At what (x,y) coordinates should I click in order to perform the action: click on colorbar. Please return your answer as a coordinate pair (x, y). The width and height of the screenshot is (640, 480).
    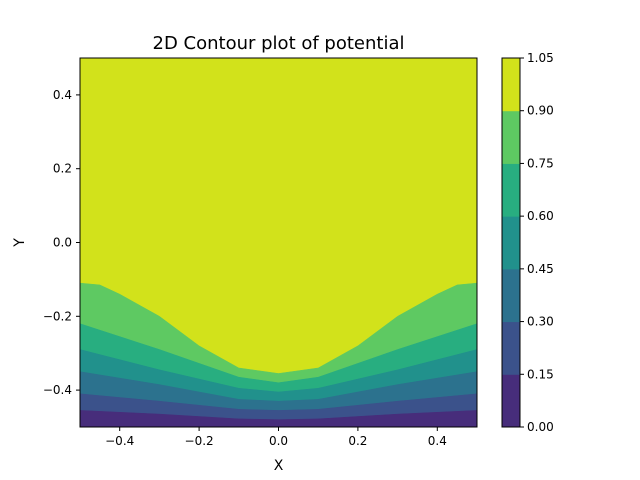
    Looking at the image, I should click on (511, 243).